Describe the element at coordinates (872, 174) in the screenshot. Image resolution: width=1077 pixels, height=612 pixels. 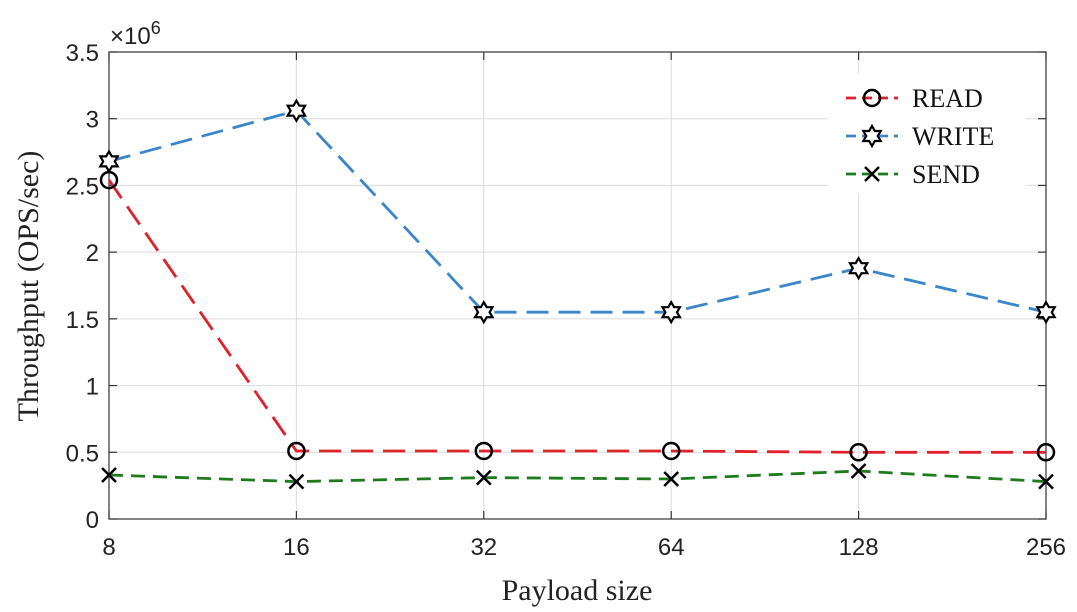
I see `legend-marker-send` at that location.